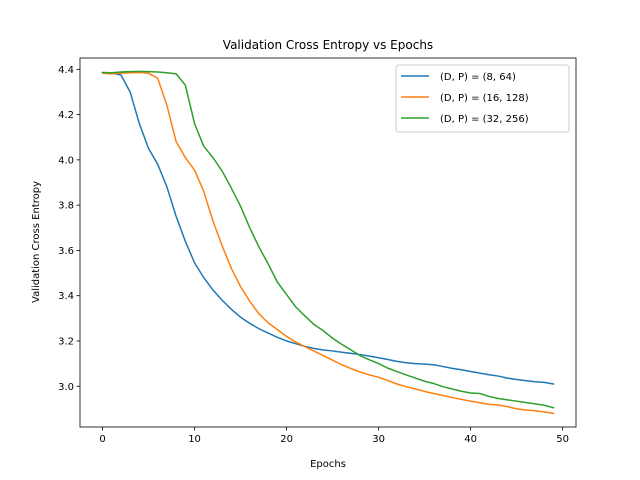  What do you see at coordinates (66, 206) in the screenshot?
I see `y-tick-label: 3.8` at bounding box center [66, 206].